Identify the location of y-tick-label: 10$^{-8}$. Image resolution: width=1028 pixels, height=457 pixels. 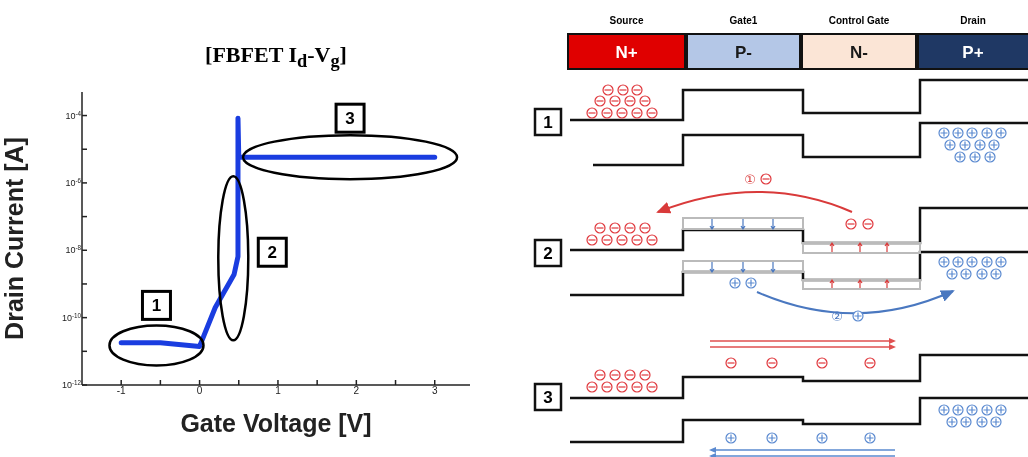
(73, 249).